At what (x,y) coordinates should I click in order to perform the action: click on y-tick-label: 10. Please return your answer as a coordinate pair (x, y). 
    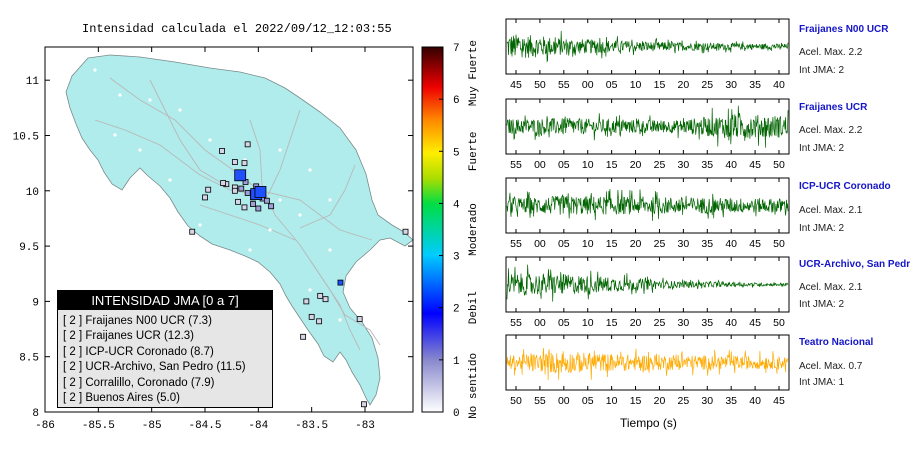
    Looking at the image, I should click on (32, 193).